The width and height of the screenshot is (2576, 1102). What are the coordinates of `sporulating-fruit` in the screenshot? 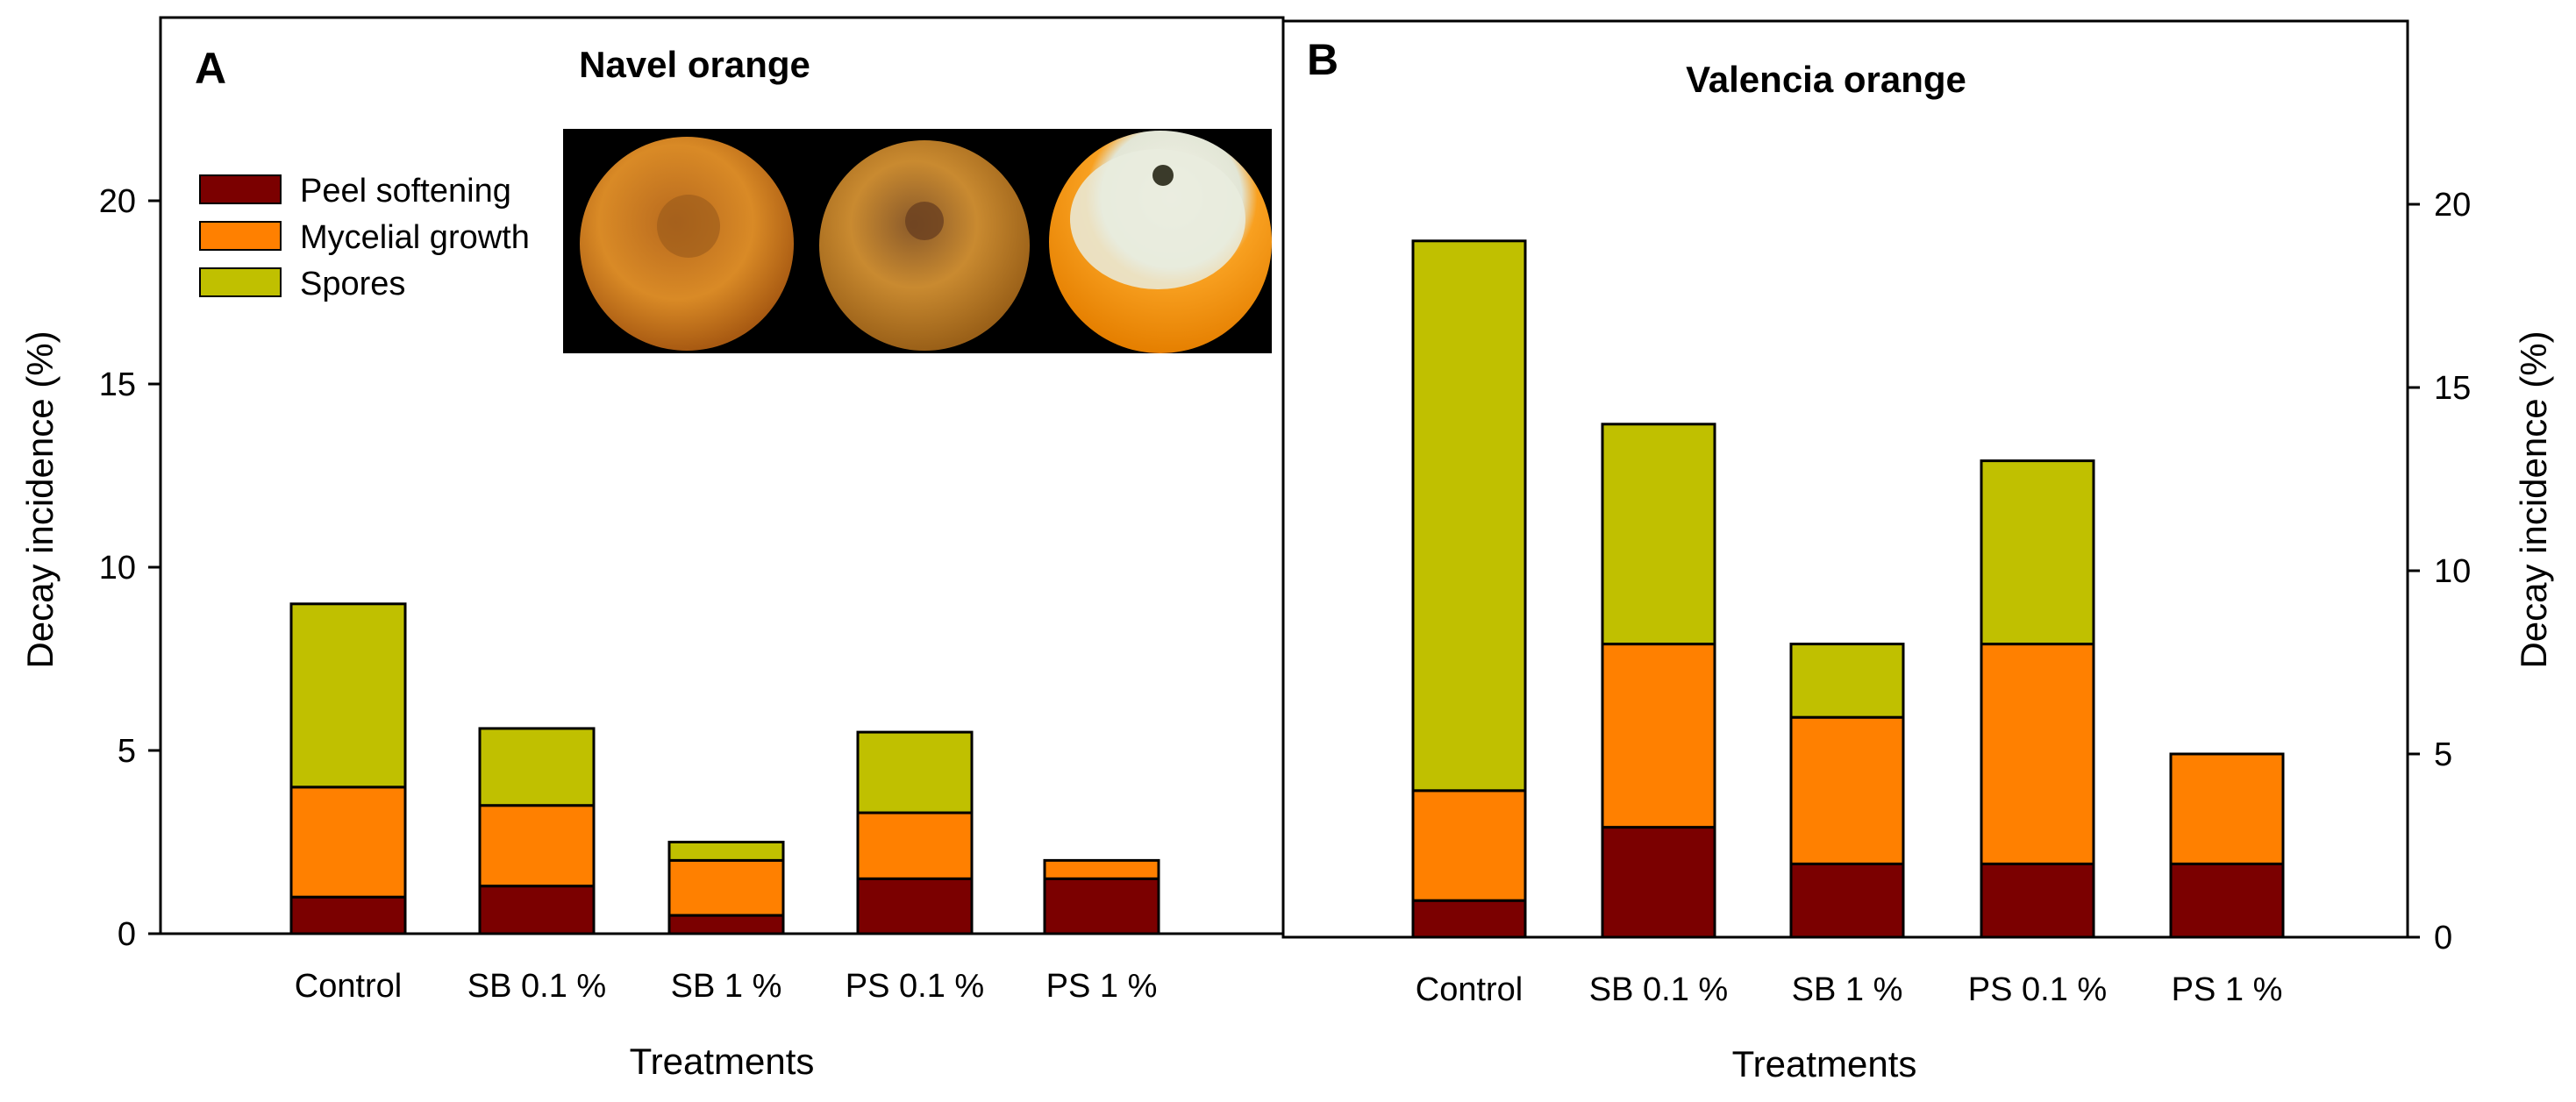 It's located at (1161, 242).